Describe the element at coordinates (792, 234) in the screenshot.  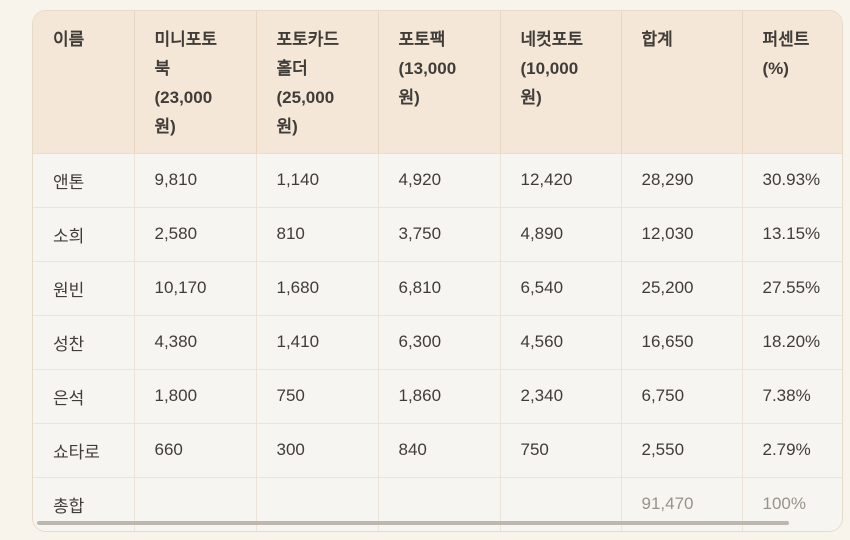
I see `cell-percent: 13.15%` at that location.